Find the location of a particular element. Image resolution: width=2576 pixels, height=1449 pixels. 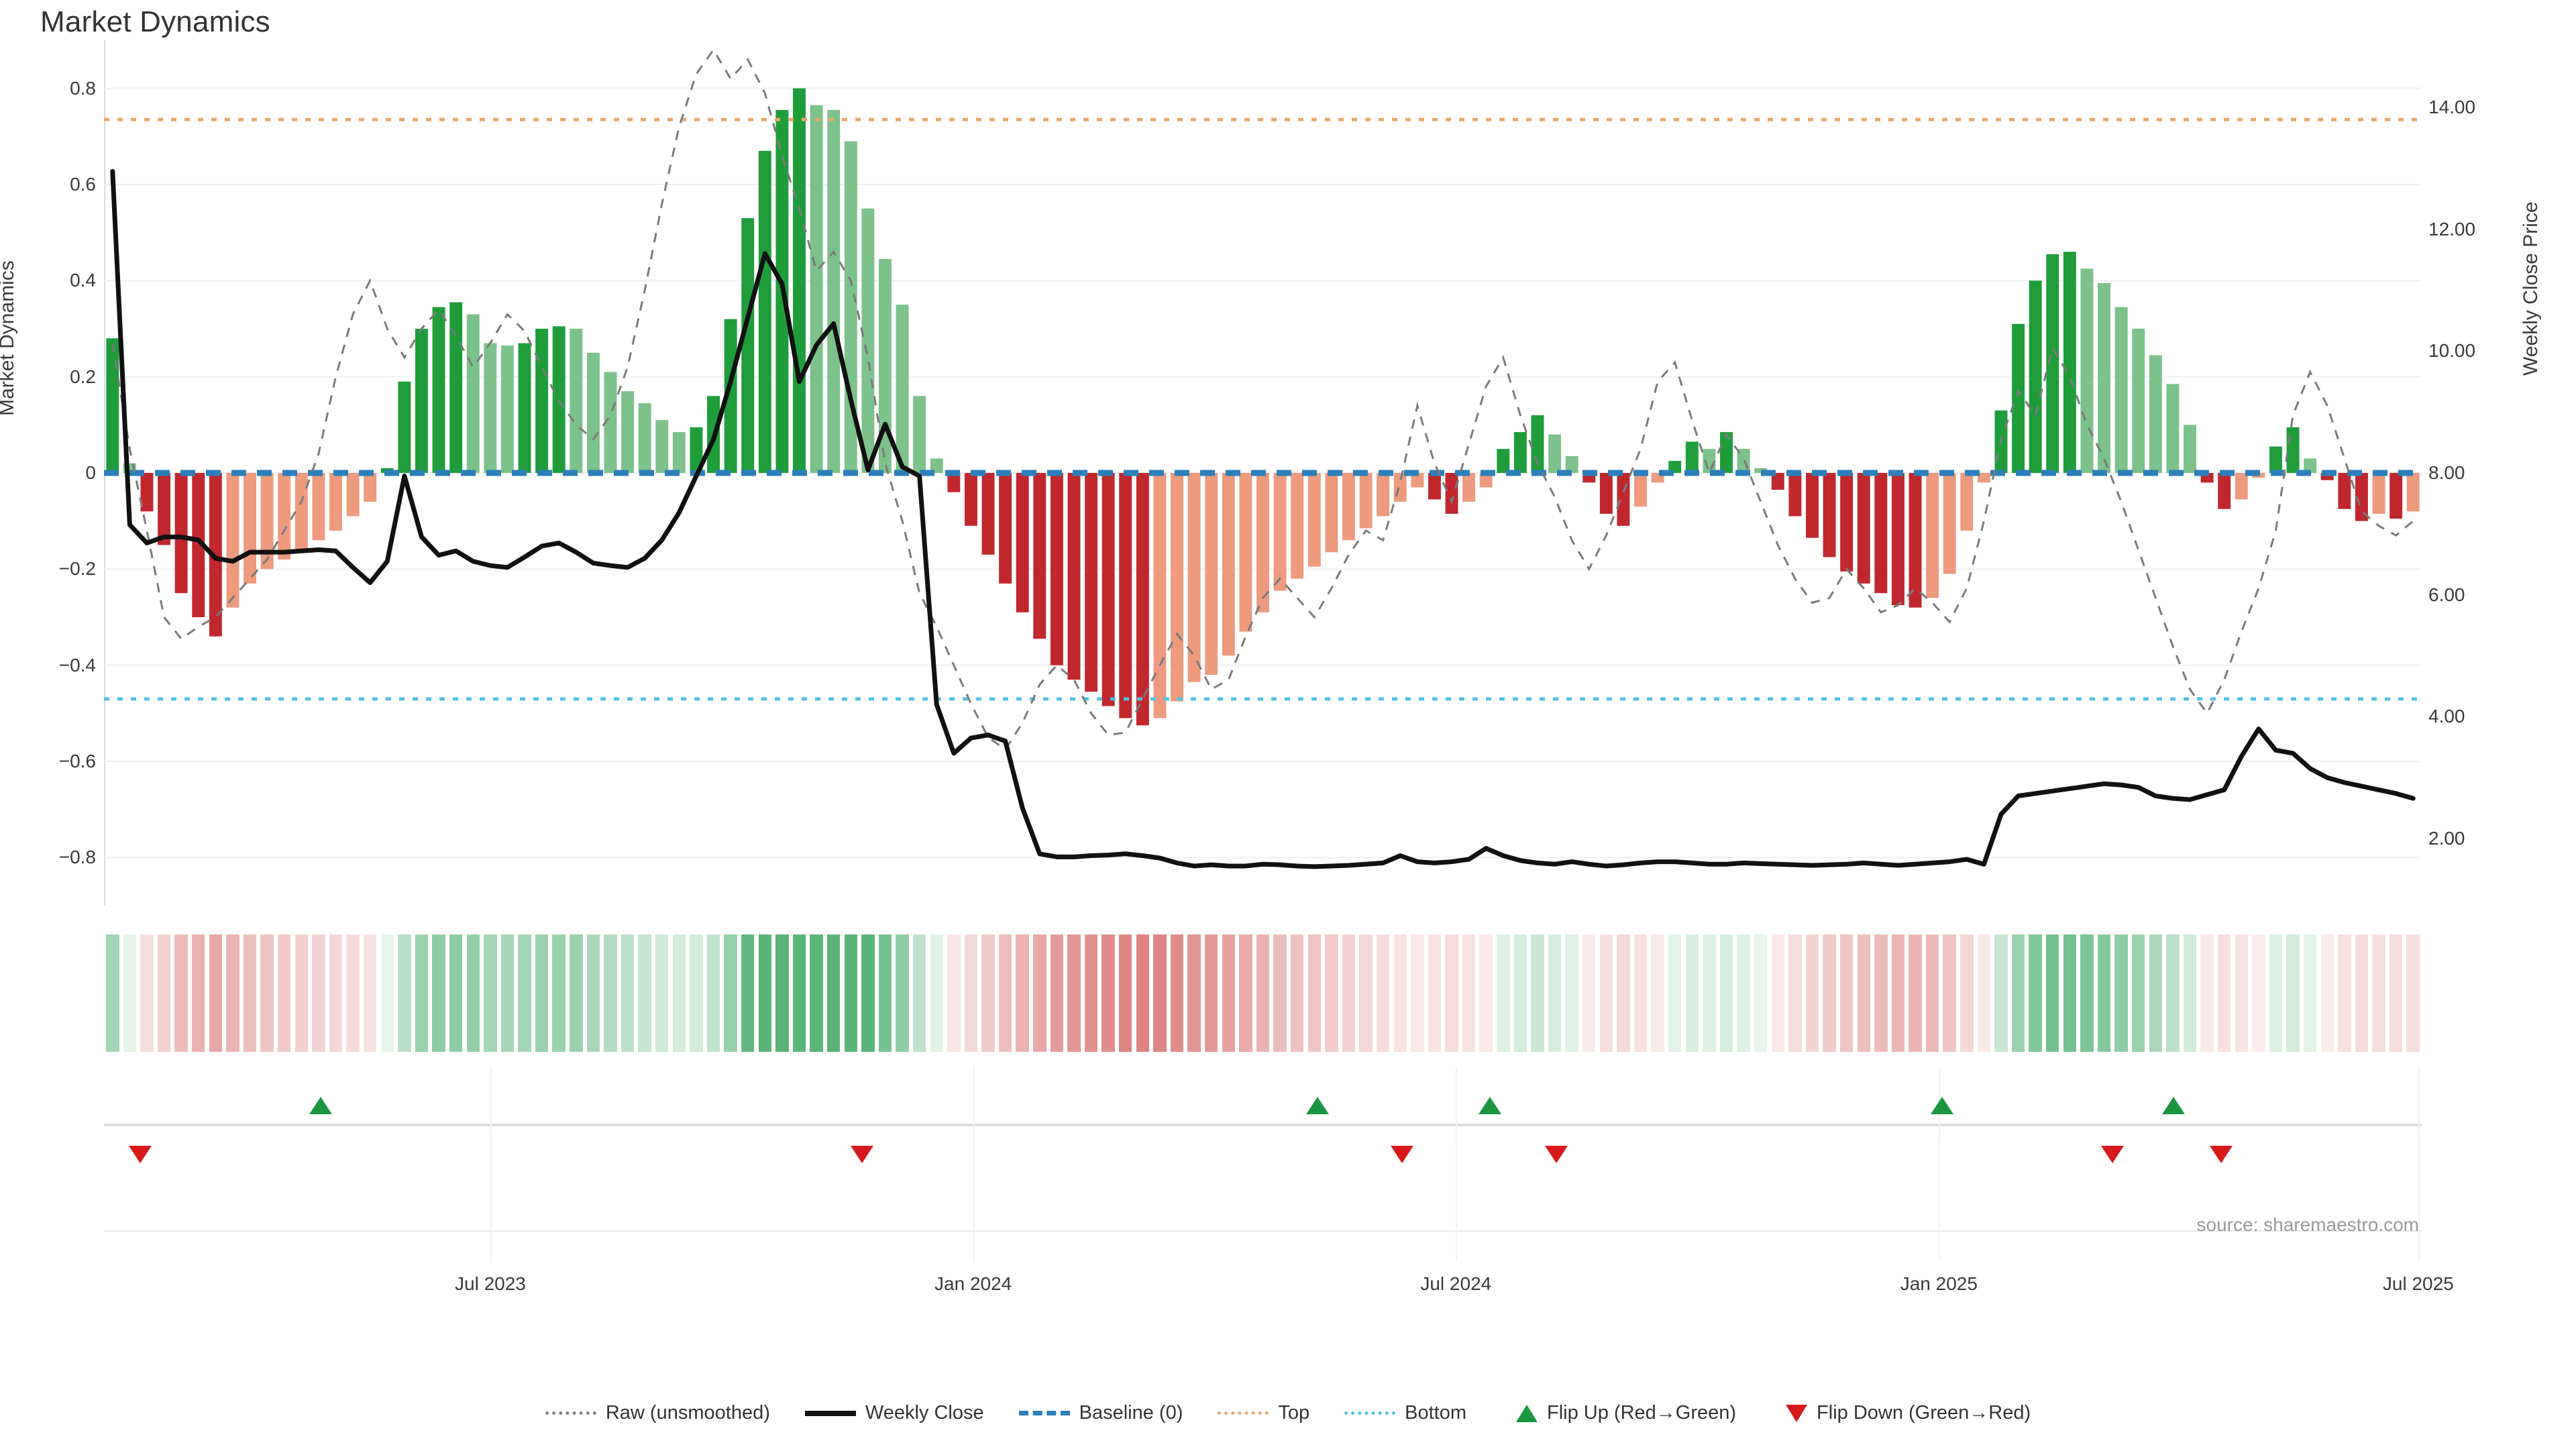

legend-item-raw-unsmoothed: Raw (unsmoothed) is located at coordinates (657, 1413).